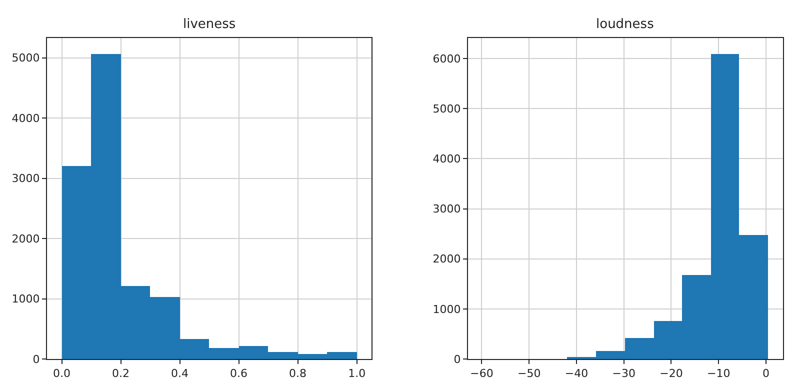  I want to click on x-tick-label: 0.6, so click(239, 373).